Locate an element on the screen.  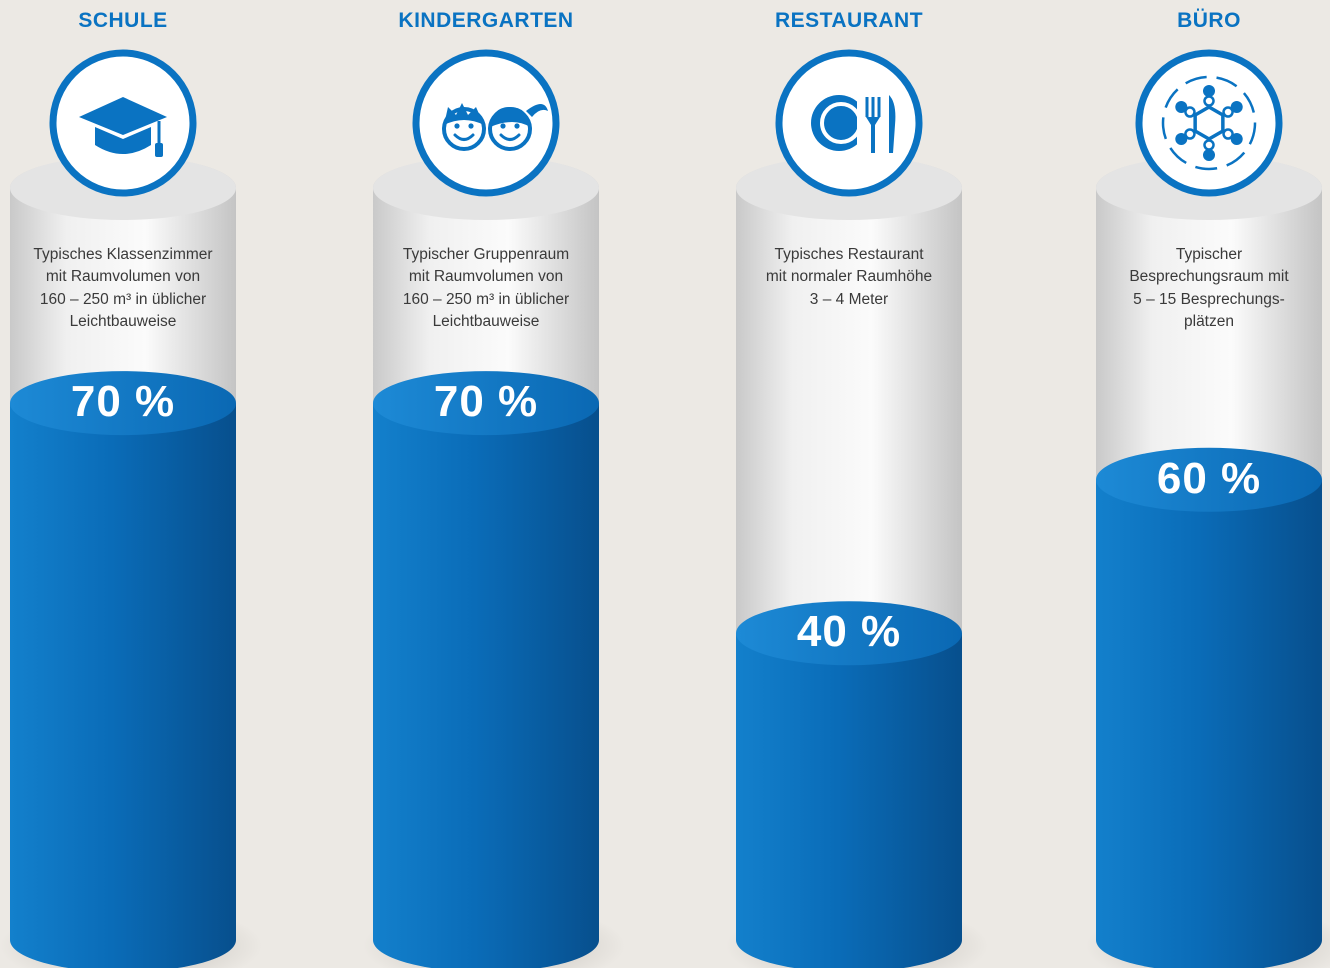
category-label: SCHULE is located at coordinates (123, 20).